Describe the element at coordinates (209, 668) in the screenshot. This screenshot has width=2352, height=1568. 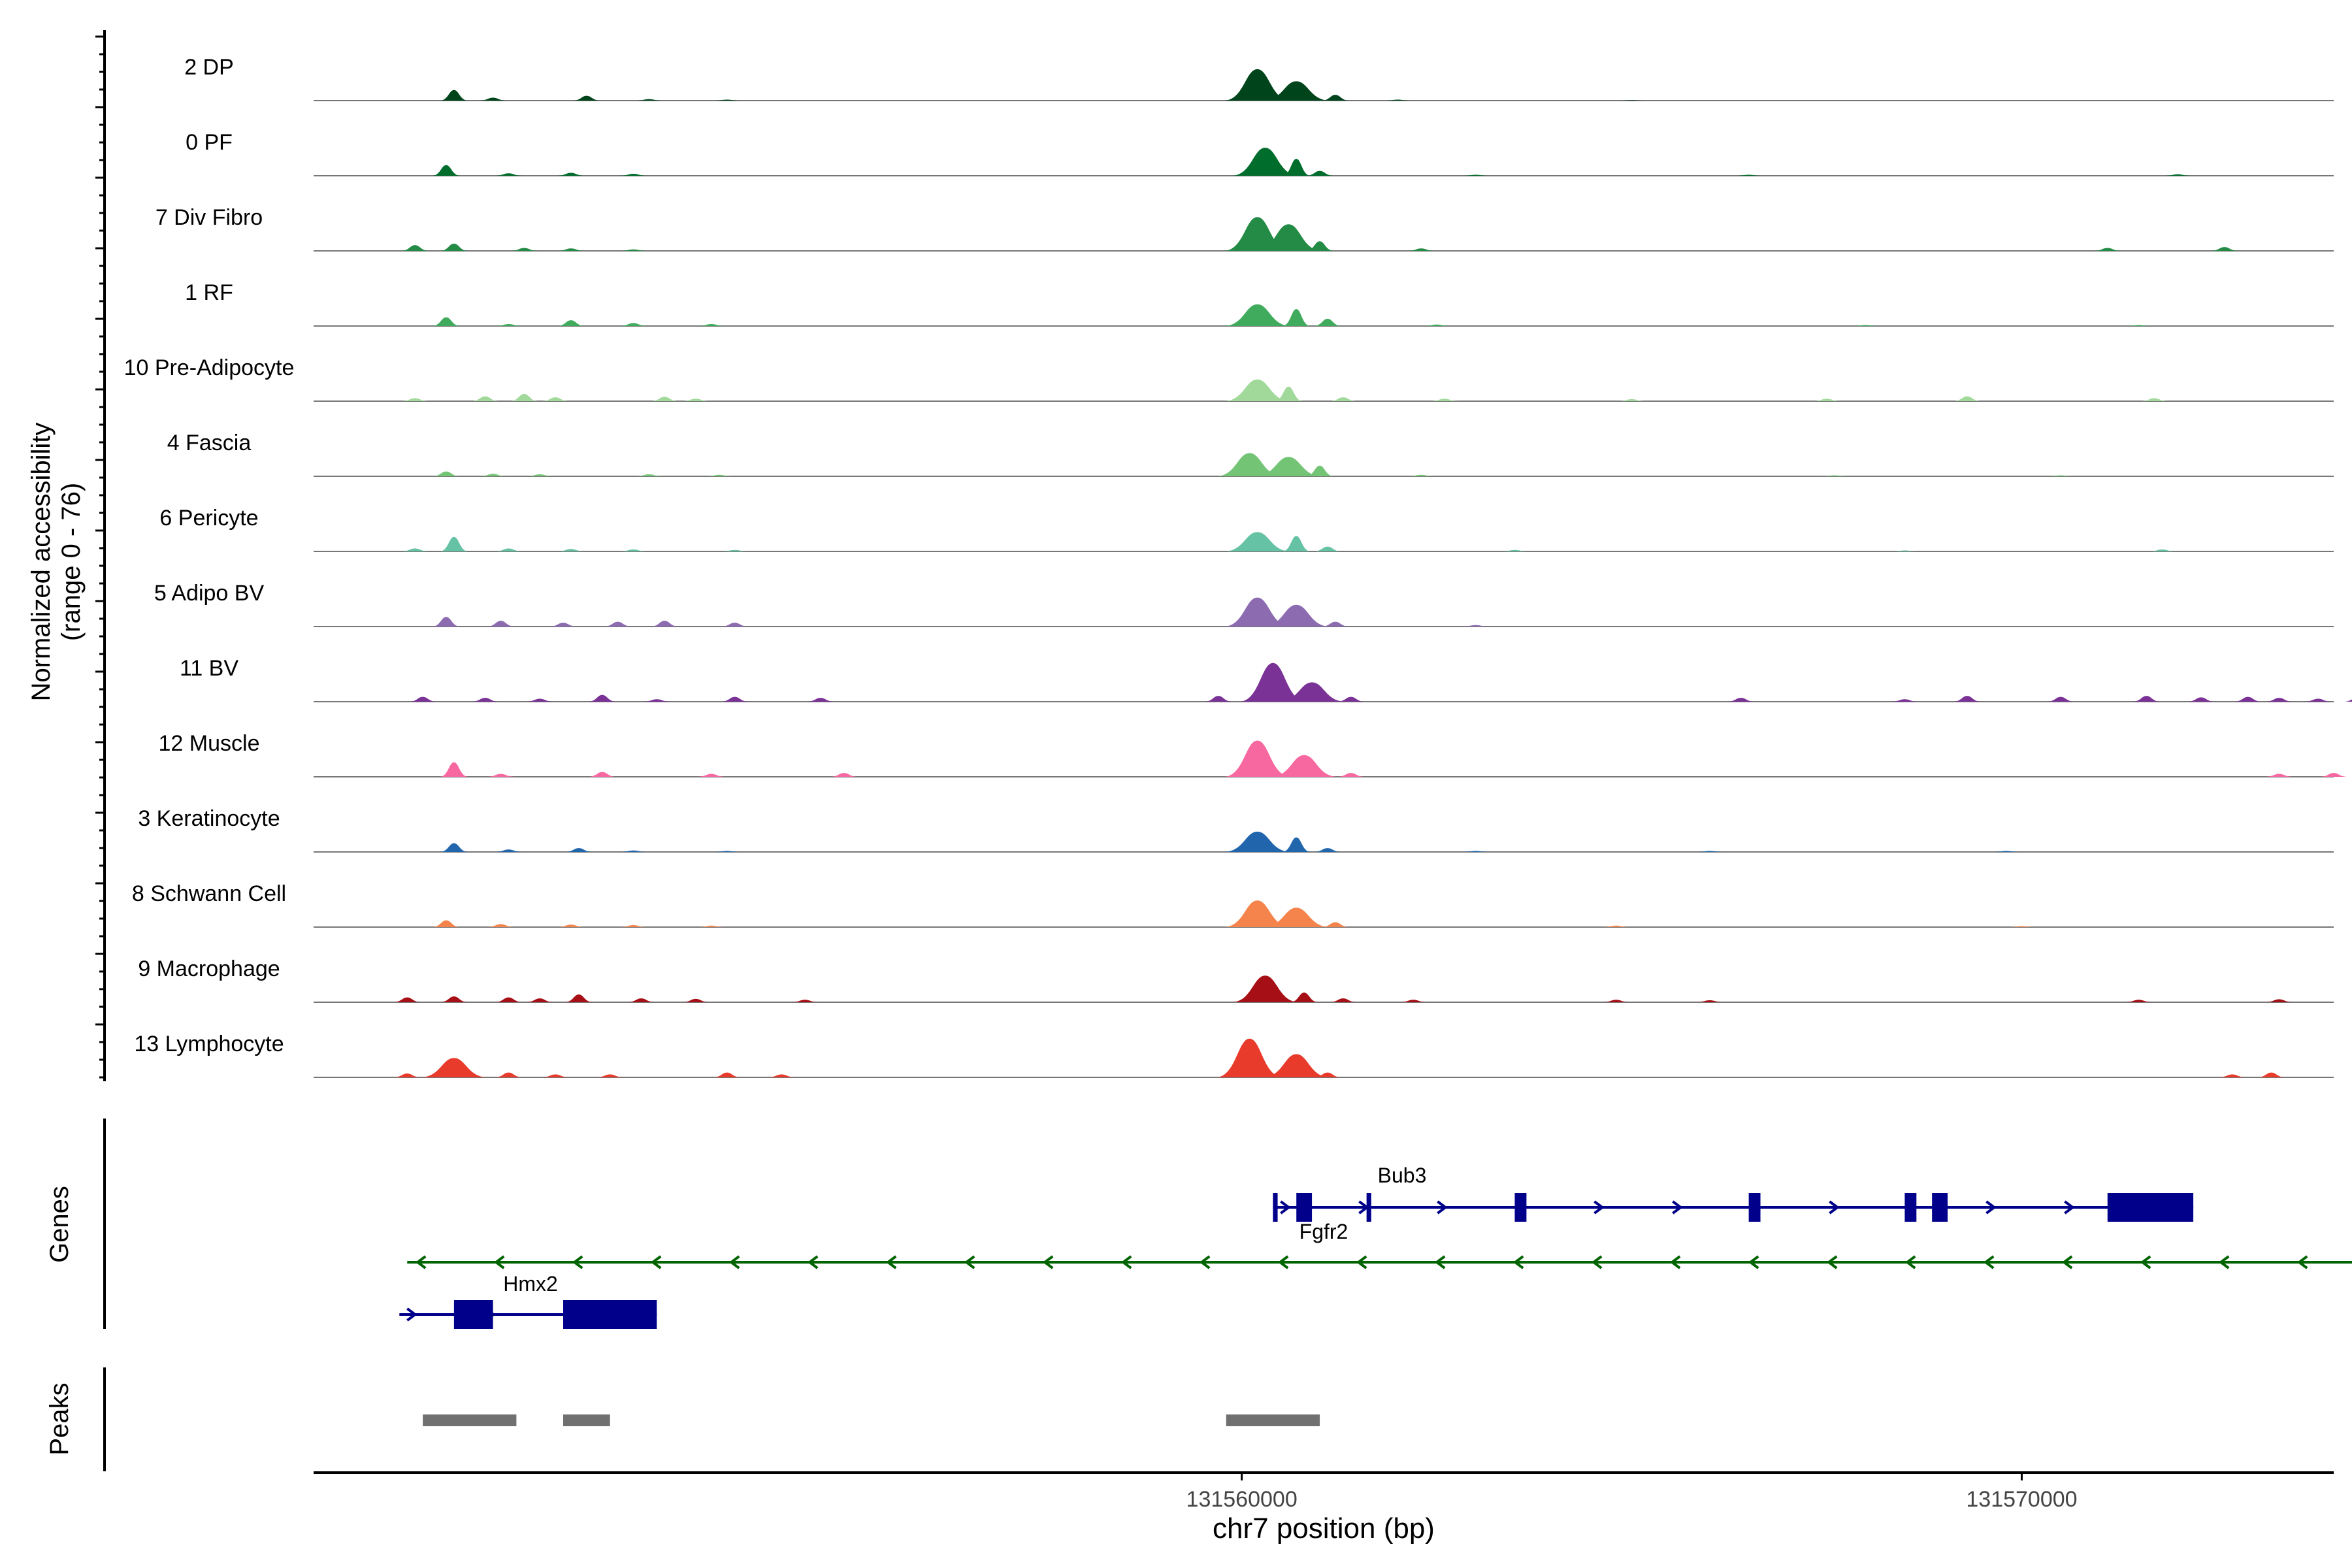
I see `track-label: 11 BV` at that location.